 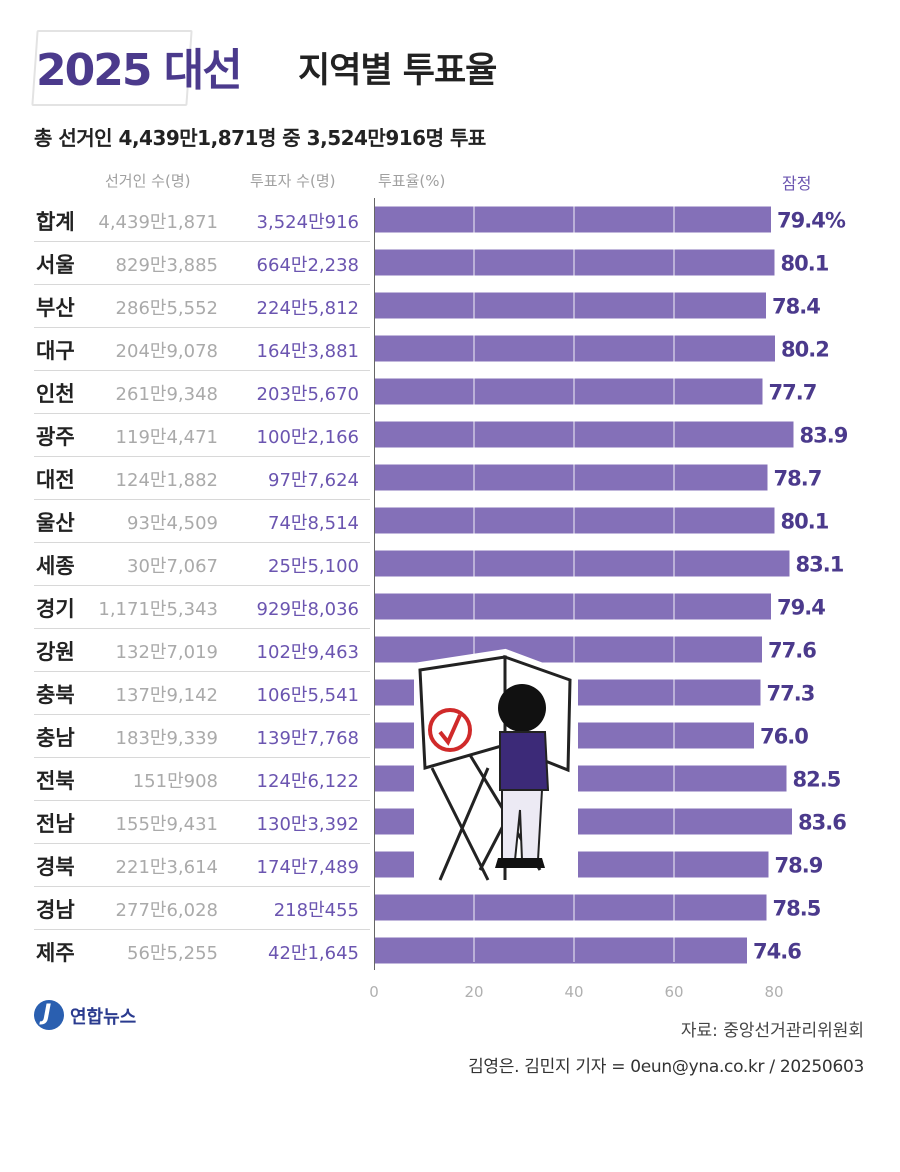 What do you see at coordinates (55, 307) in the screenshot?
I see `region-name: 부산` at bounding box center [55, 307].